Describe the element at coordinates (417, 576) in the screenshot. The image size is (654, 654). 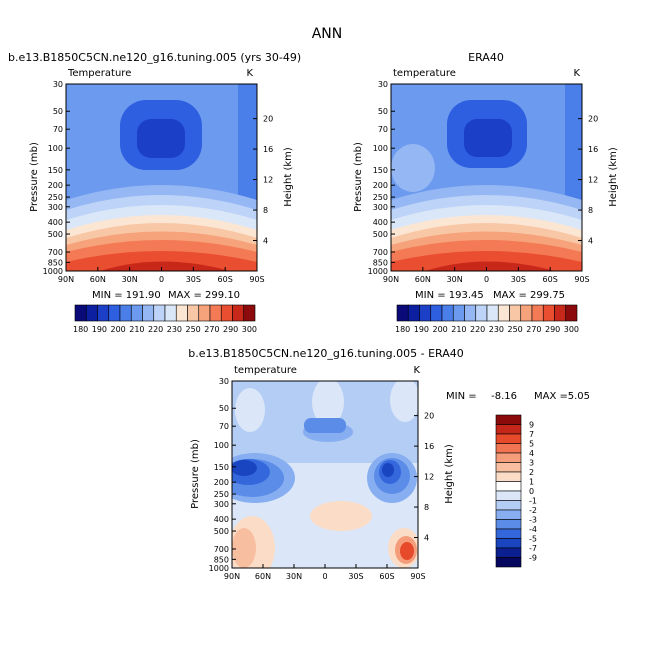
I see `x-tick-label: 90S` at that location.